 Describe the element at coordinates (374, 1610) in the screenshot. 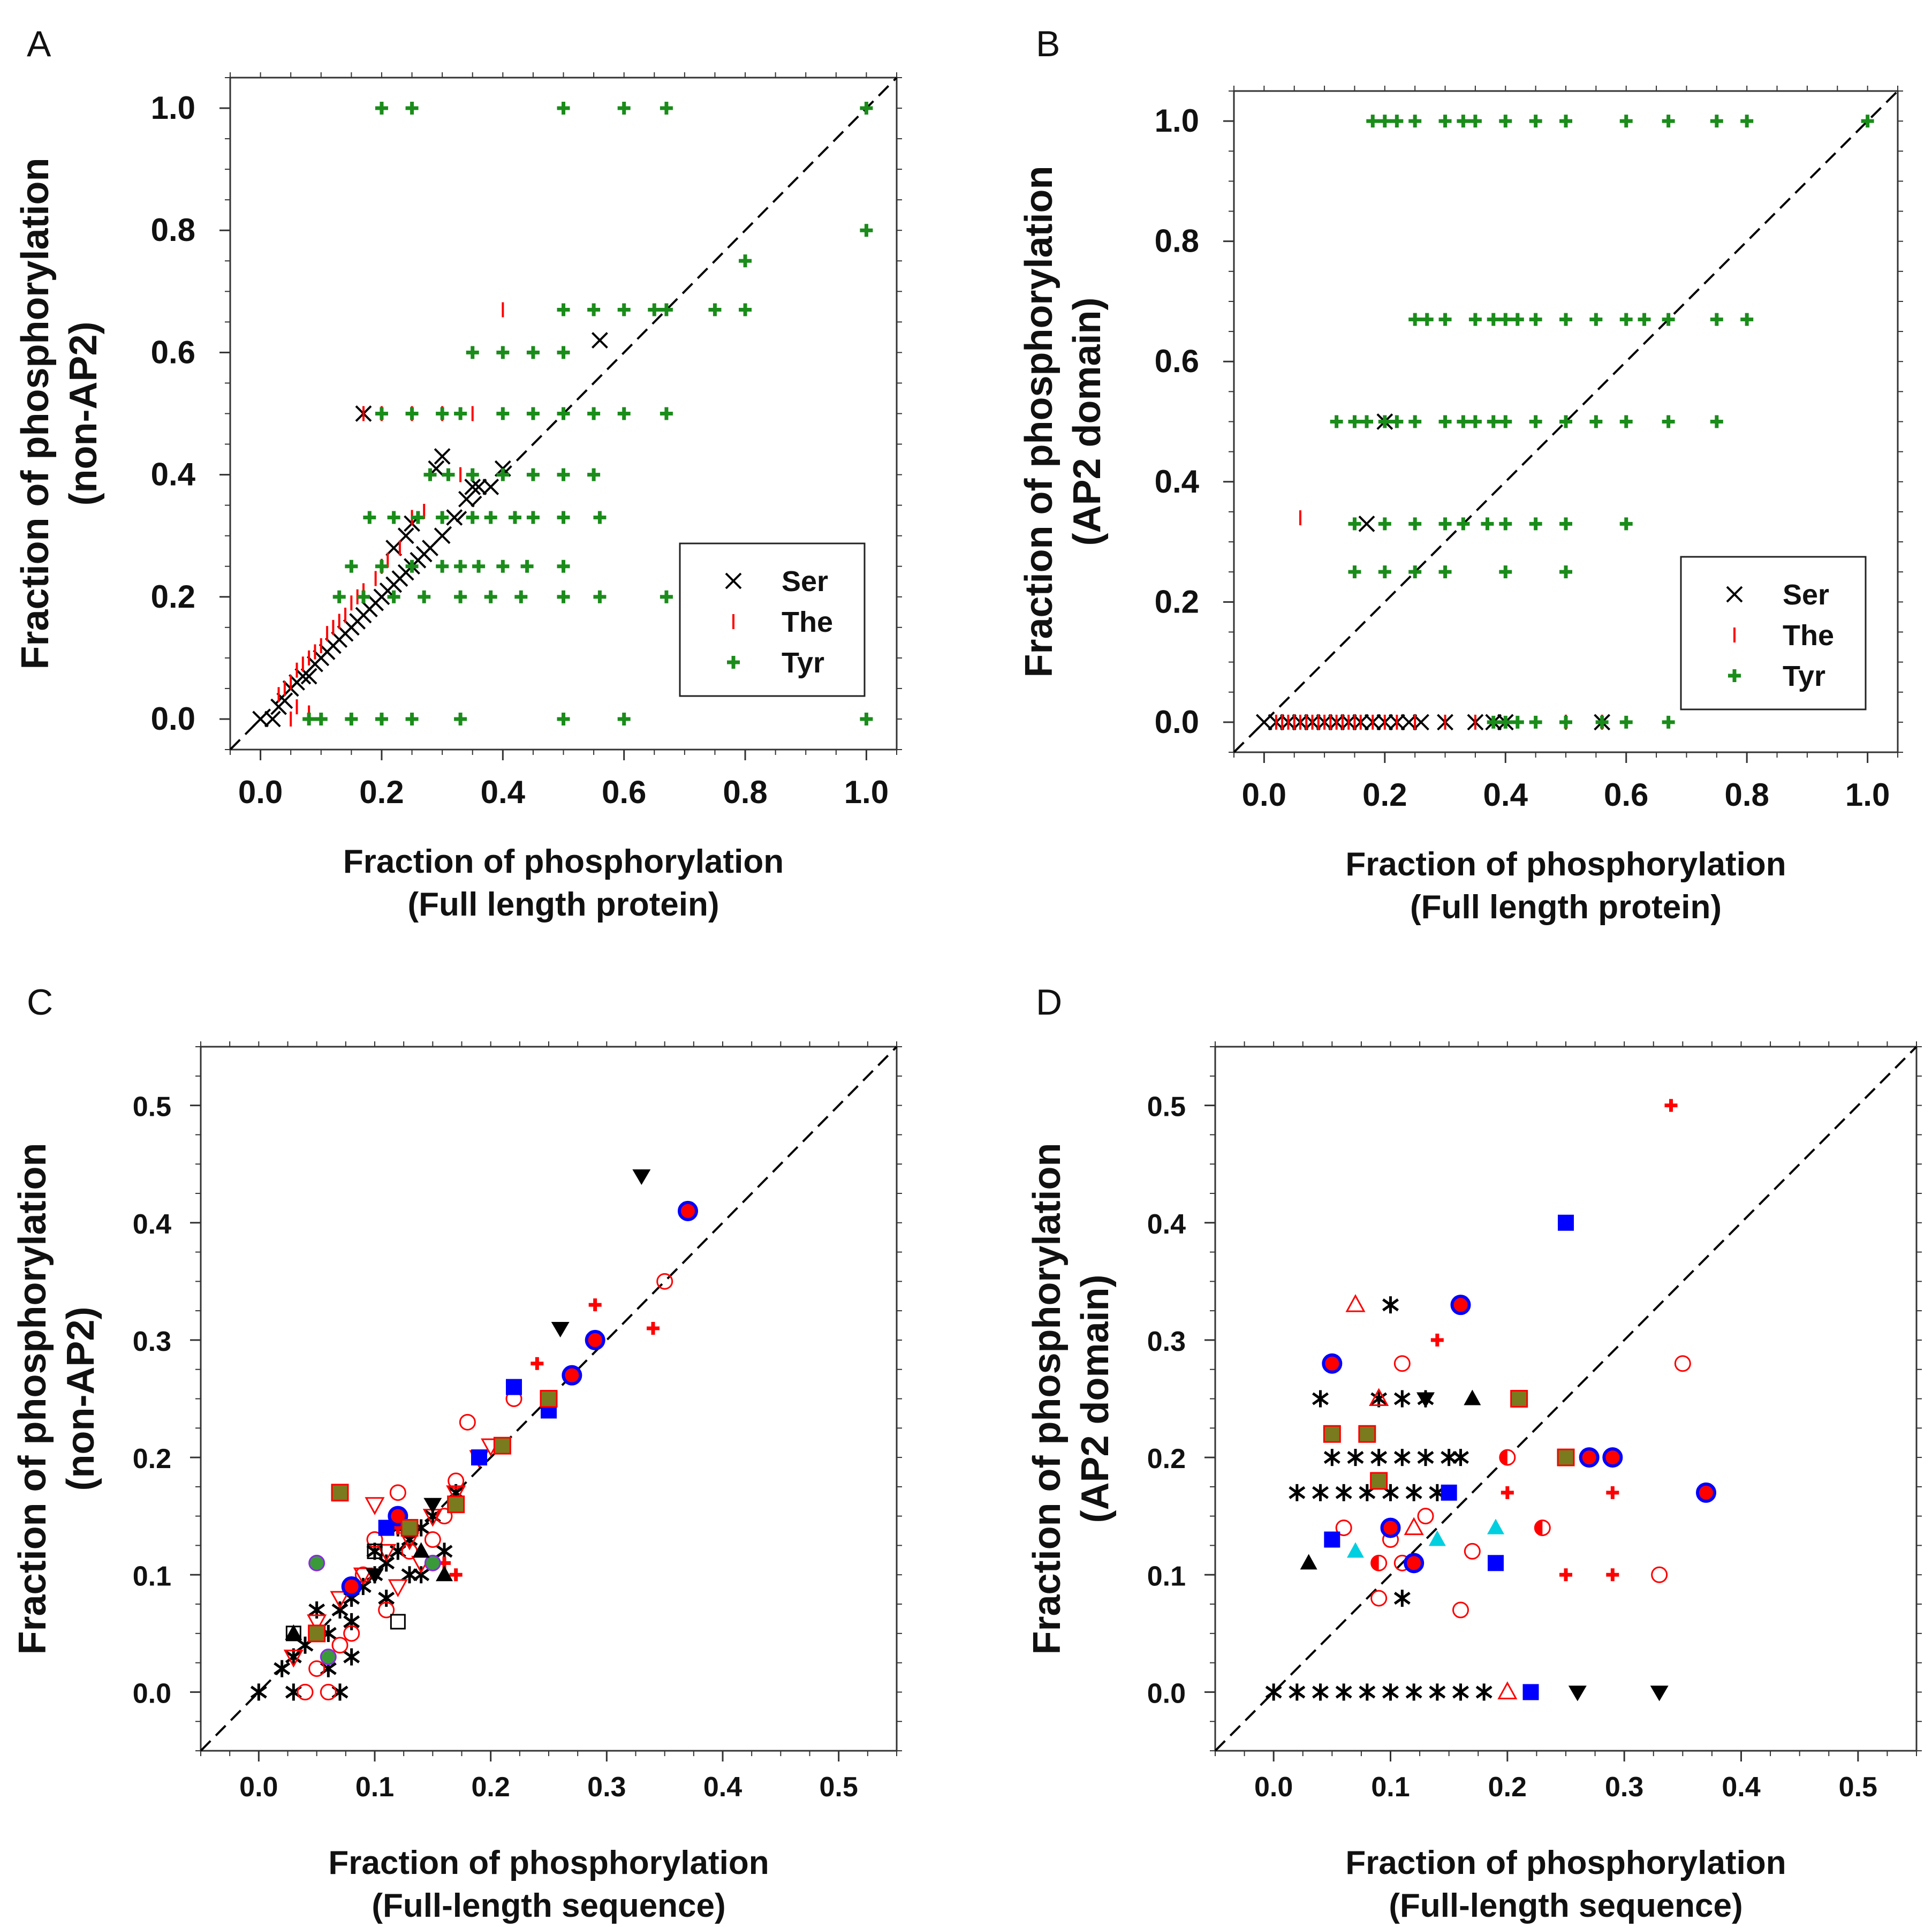

I see `series-green-circle` at that location.